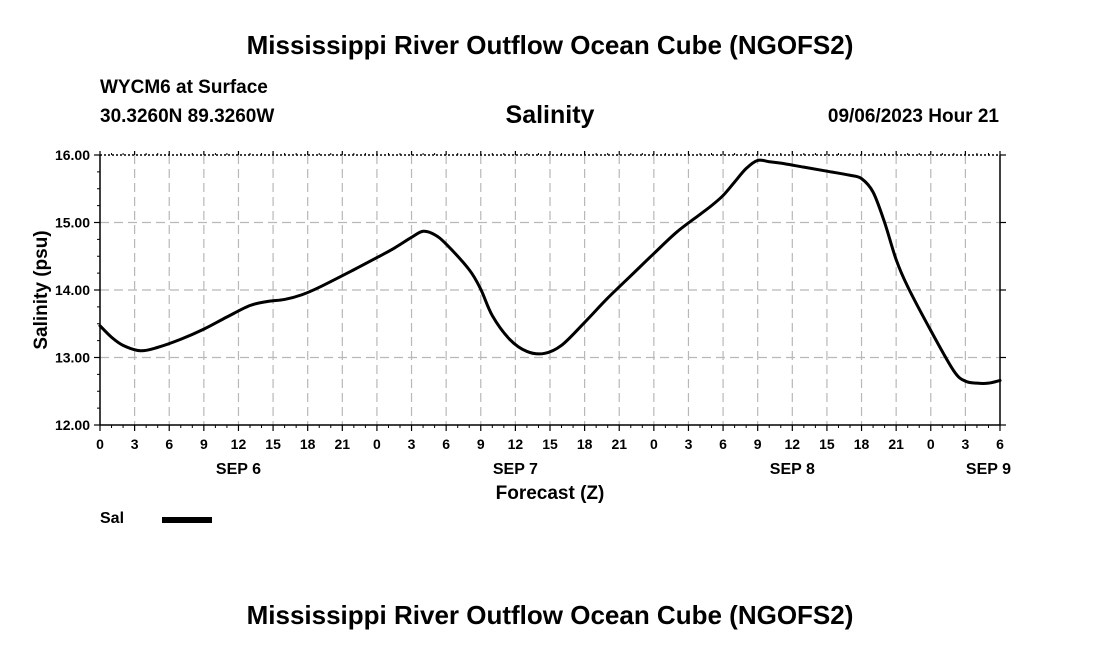 Image resolution: width=1100 pixels, height=650 pixels. I want to click on date-label: SEP 7, so click(515, 469).